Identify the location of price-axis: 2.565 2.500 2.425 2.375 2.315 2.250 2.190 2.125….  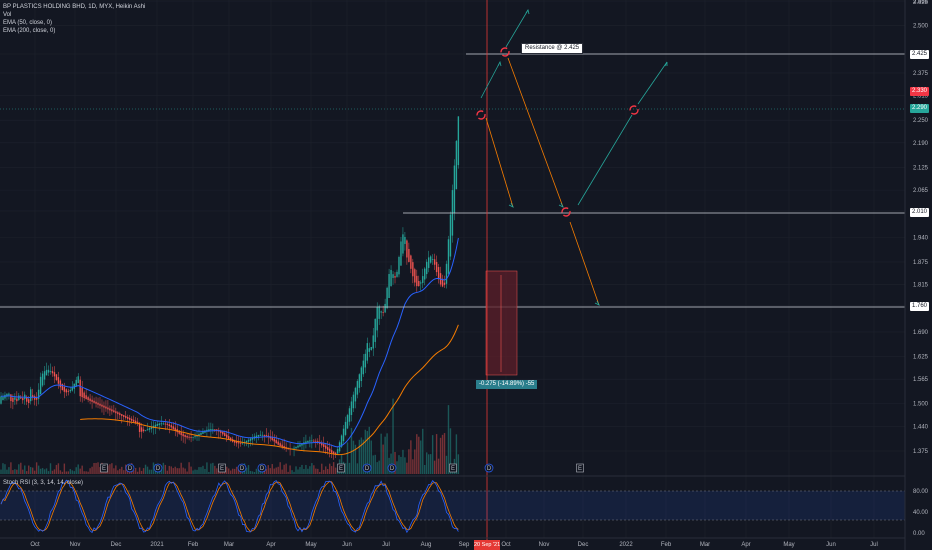
(921, 227).